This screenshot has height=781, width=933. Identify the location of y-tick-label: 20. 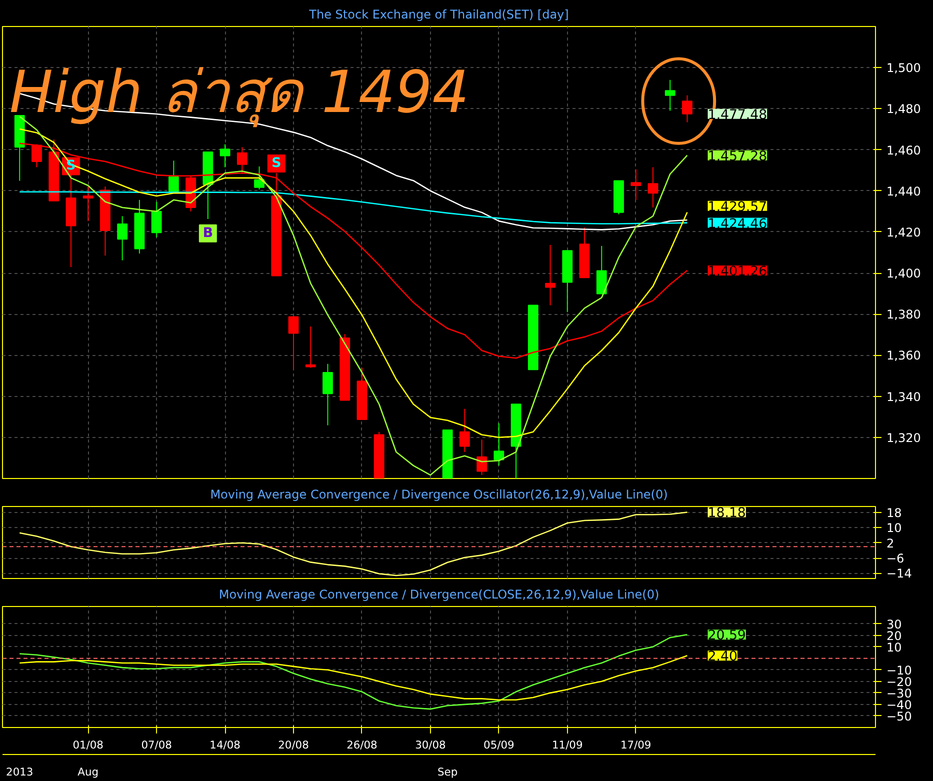
(894, 635).